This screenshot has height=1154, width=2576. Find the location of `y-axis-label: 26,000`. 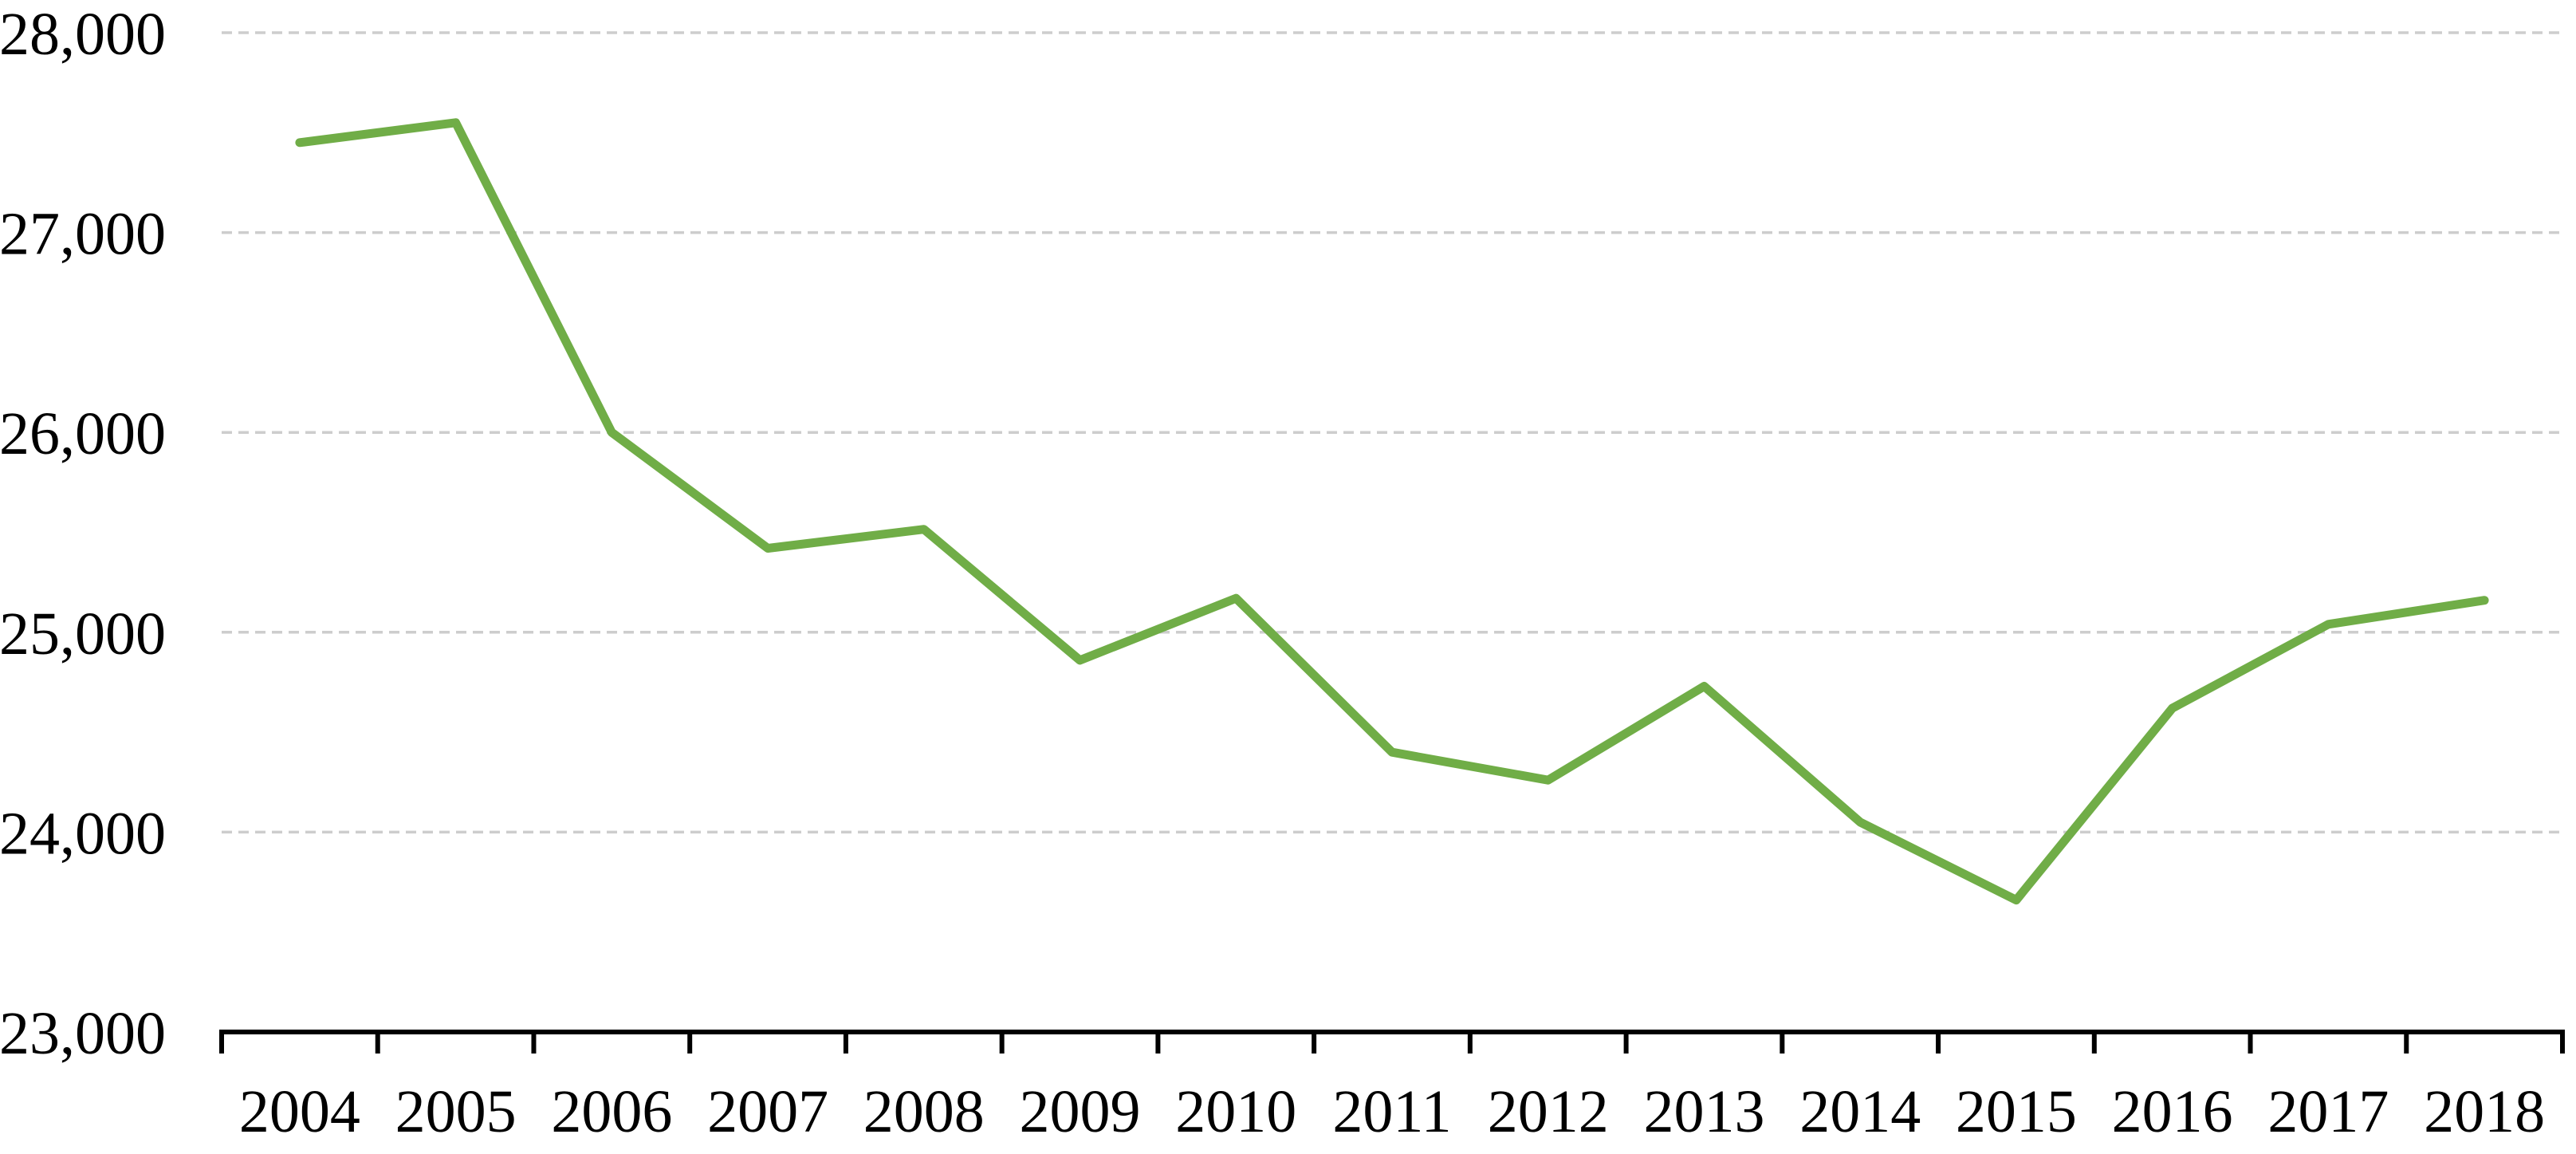

y-axis-label: 26,000 is located at coordinates (83, 433).